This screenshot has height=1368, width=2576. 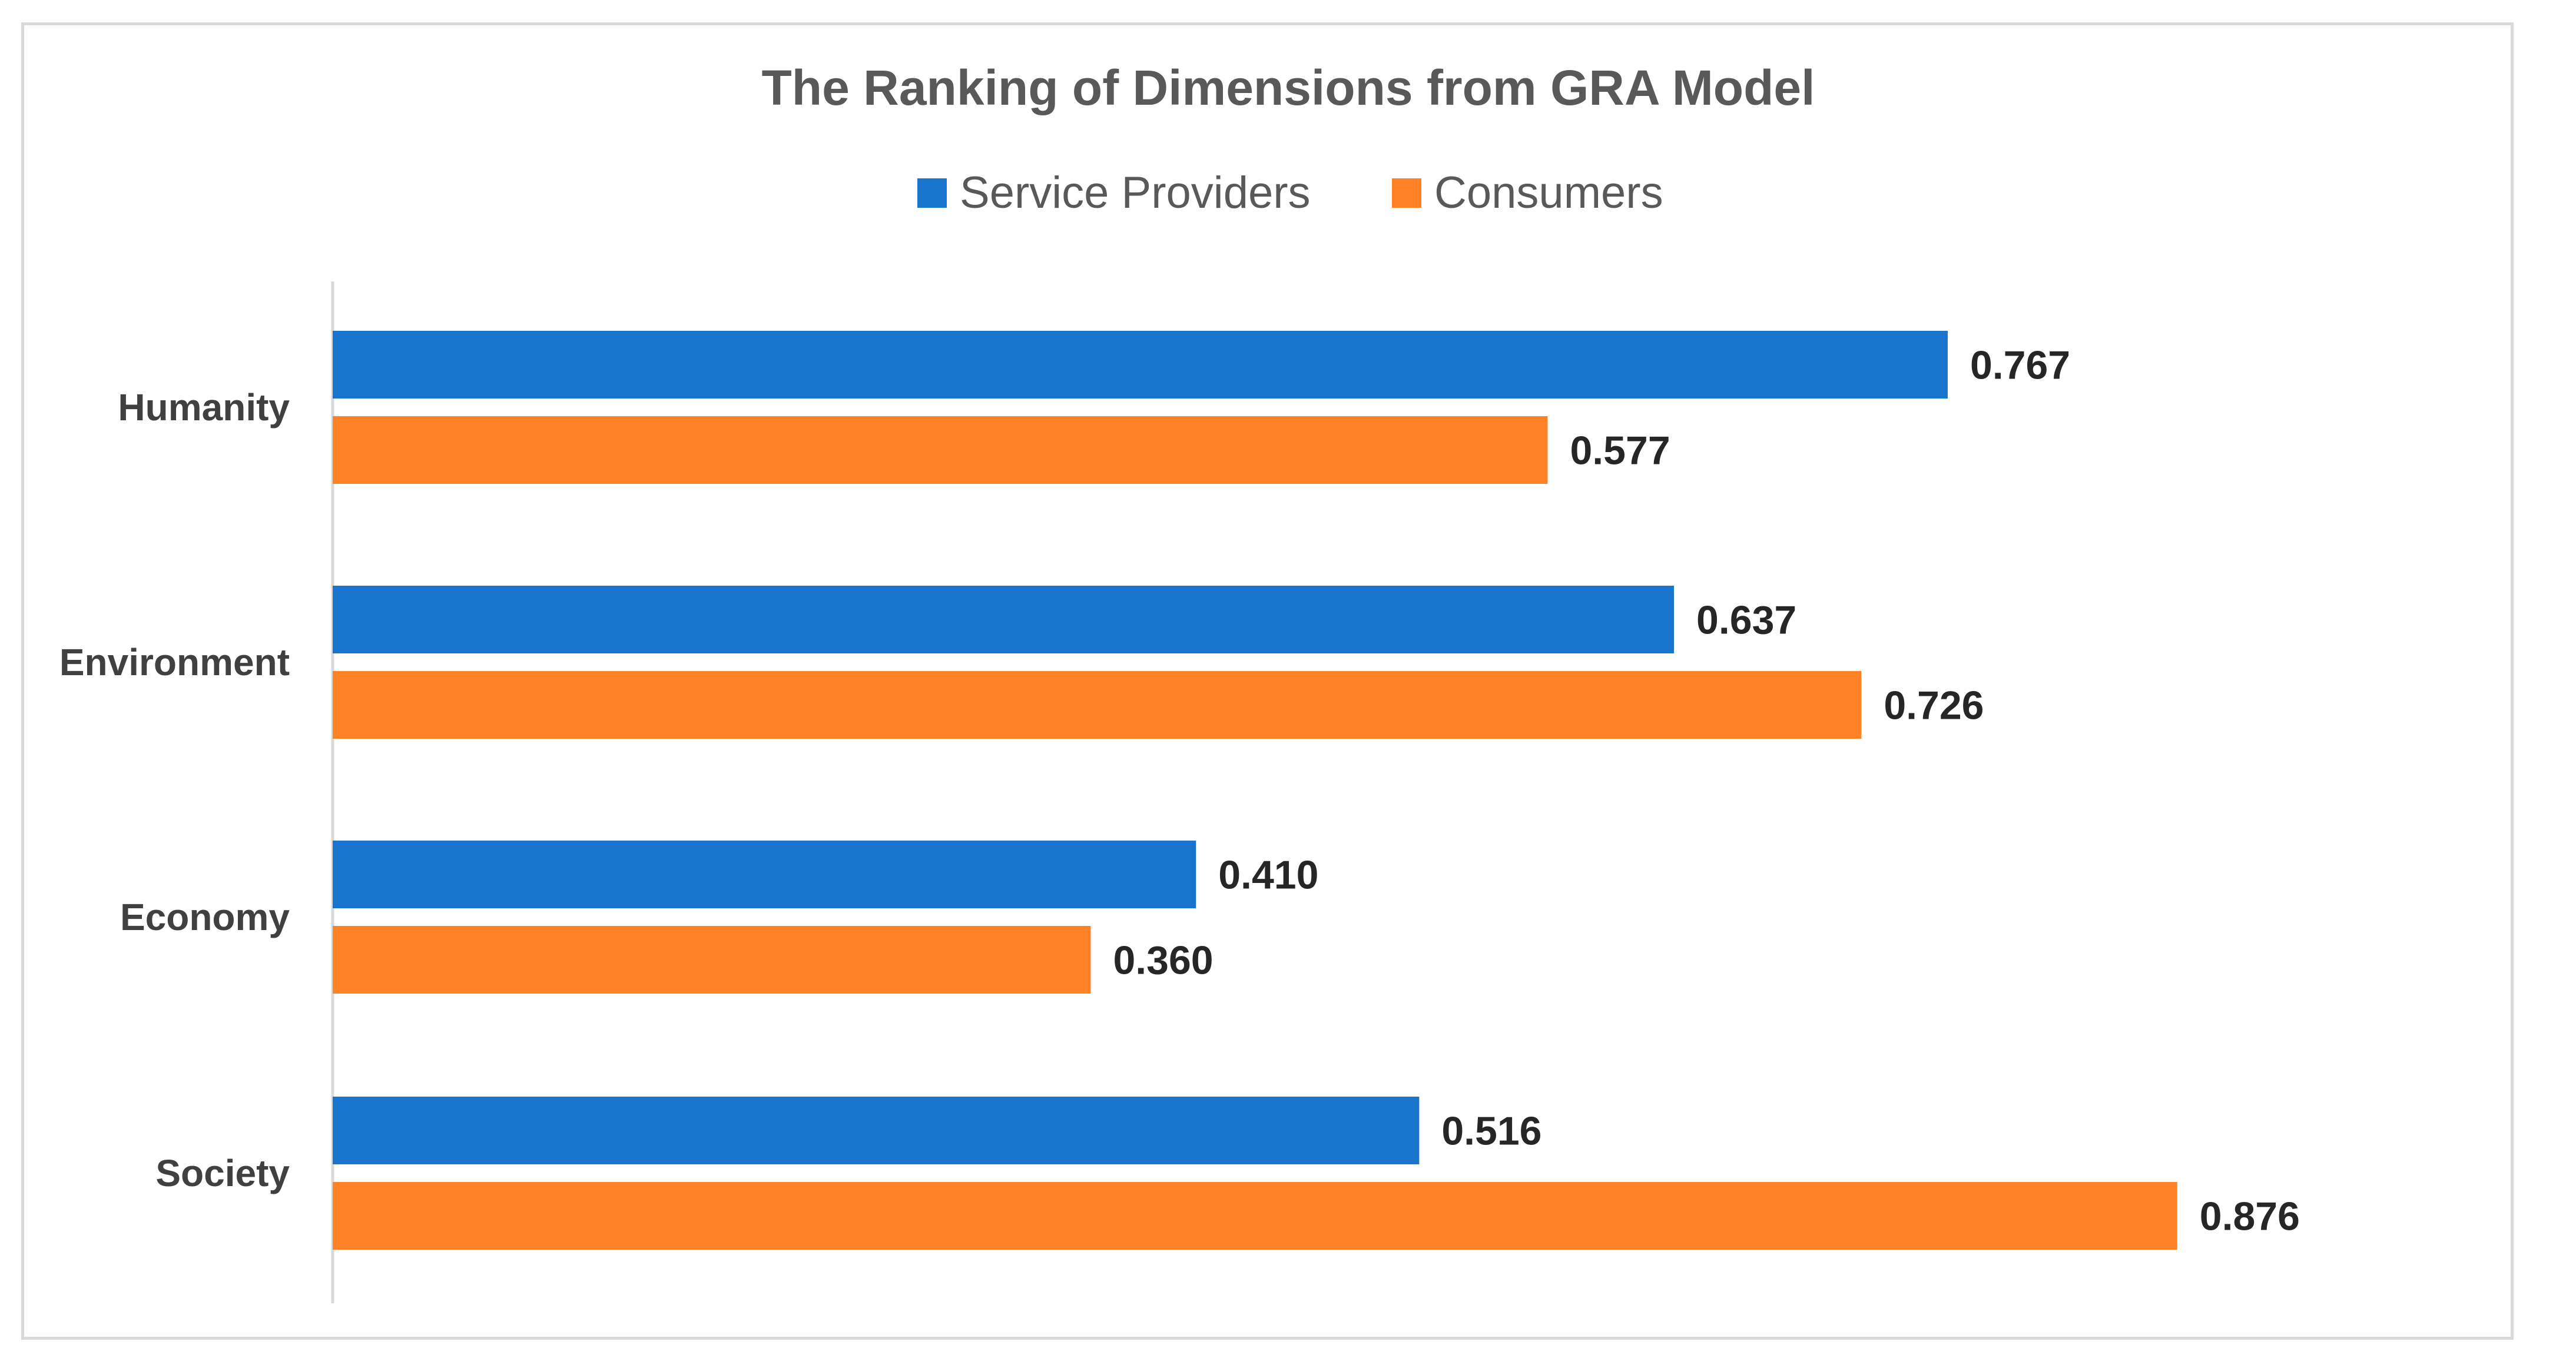 I want to click on value-label-humanity-service-providers: 0.767, so click(x=2020, y=365).